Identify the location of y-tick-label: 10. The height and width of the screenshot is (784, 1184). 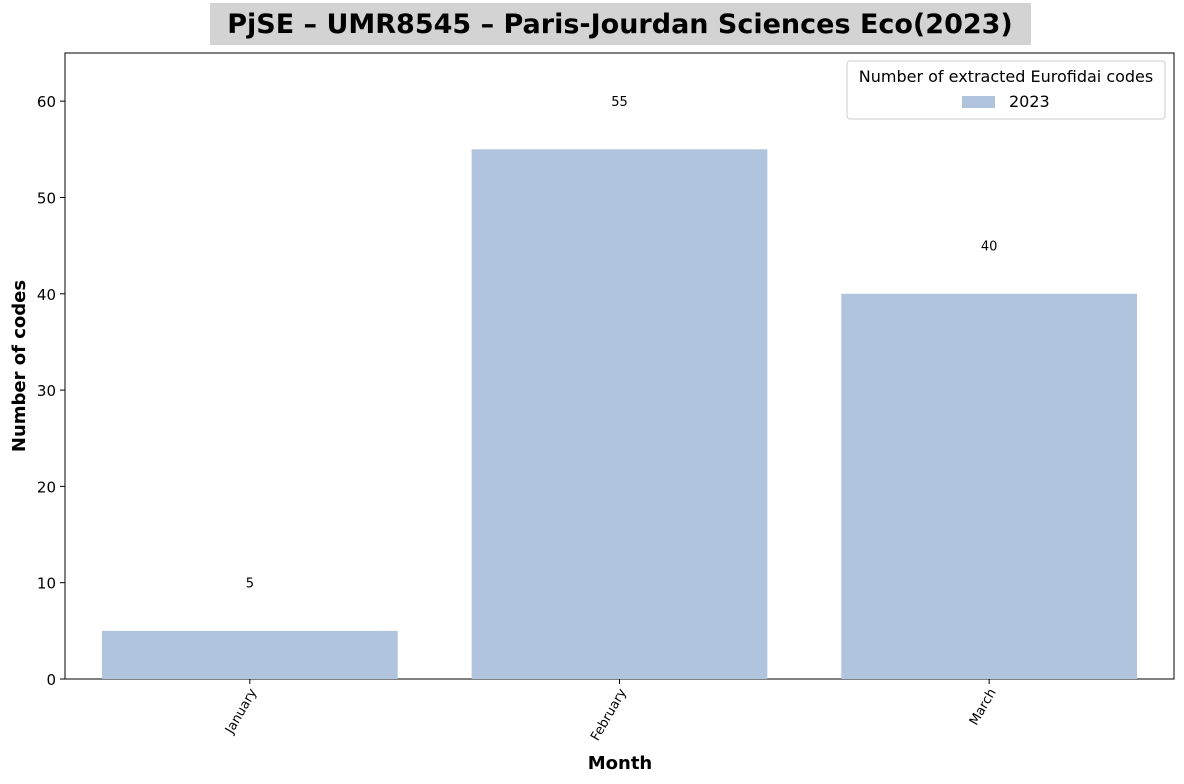
(46, 584).